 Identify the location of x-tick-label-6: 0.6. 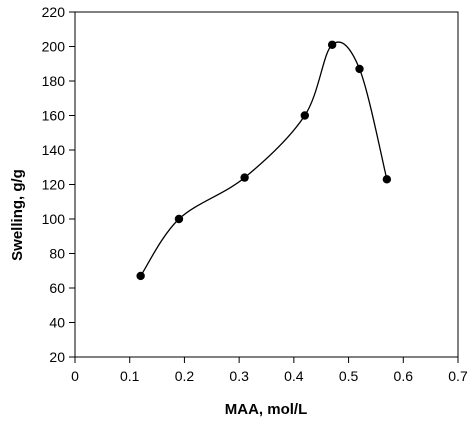
(404, 376).